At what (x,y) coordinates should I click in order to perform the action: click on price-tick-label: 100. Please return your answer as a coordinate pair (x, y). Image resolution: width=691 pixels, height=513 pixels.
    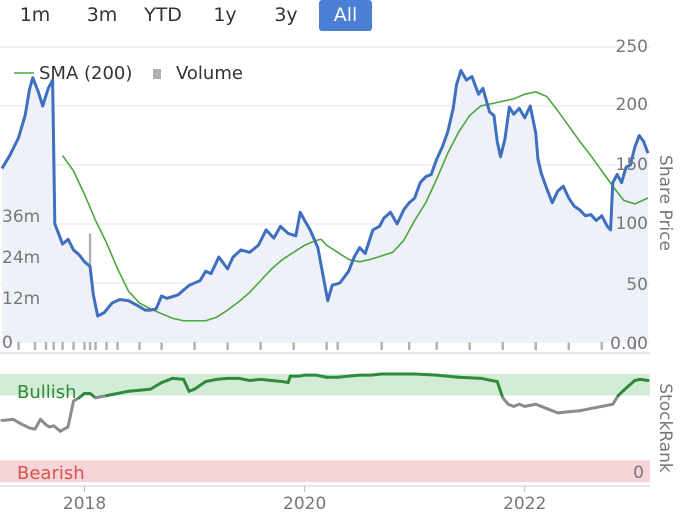
    Looking at the image, I should click on (632, 224).